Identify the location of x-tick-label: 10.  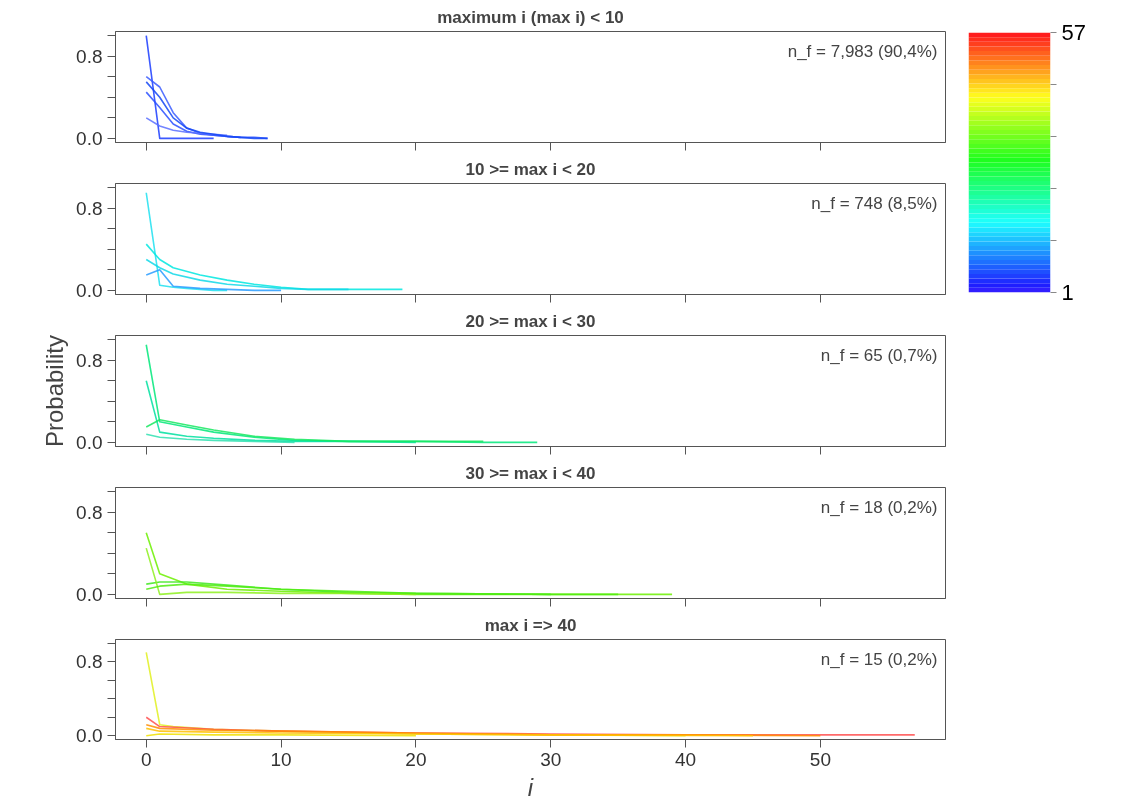
(281, 759).